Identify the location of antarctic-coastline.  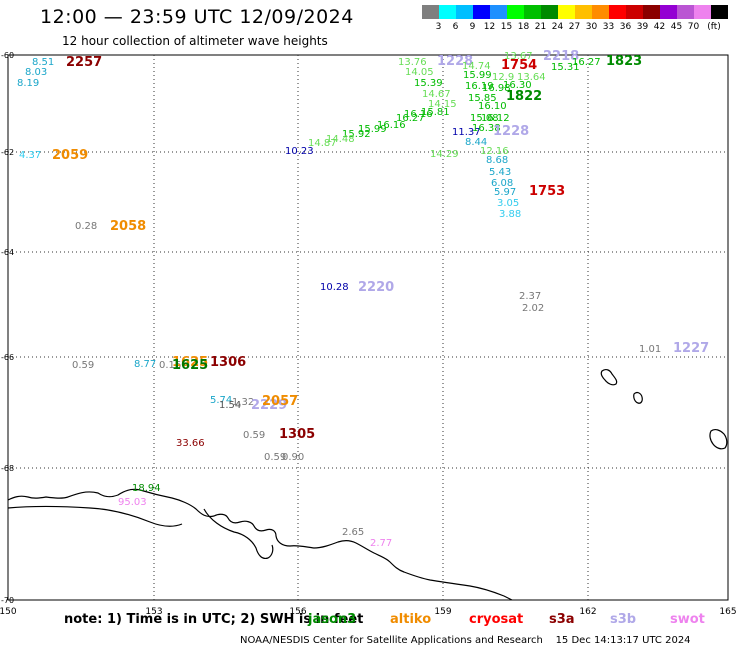
(260, 544).